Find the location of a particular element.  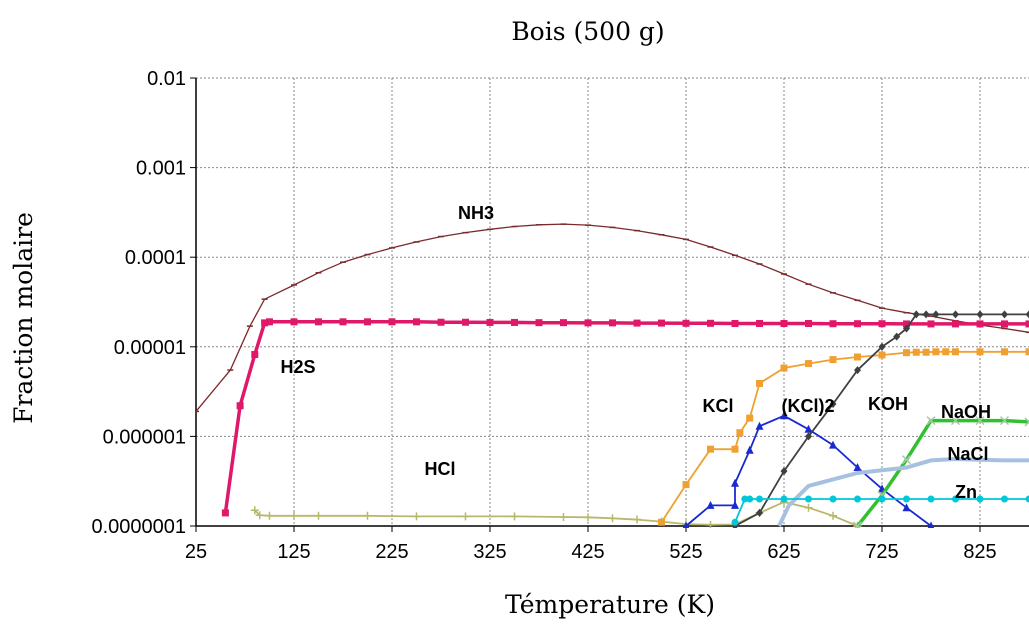

y-axis-label: Fraction molaire is located at coordinates (23, 318).